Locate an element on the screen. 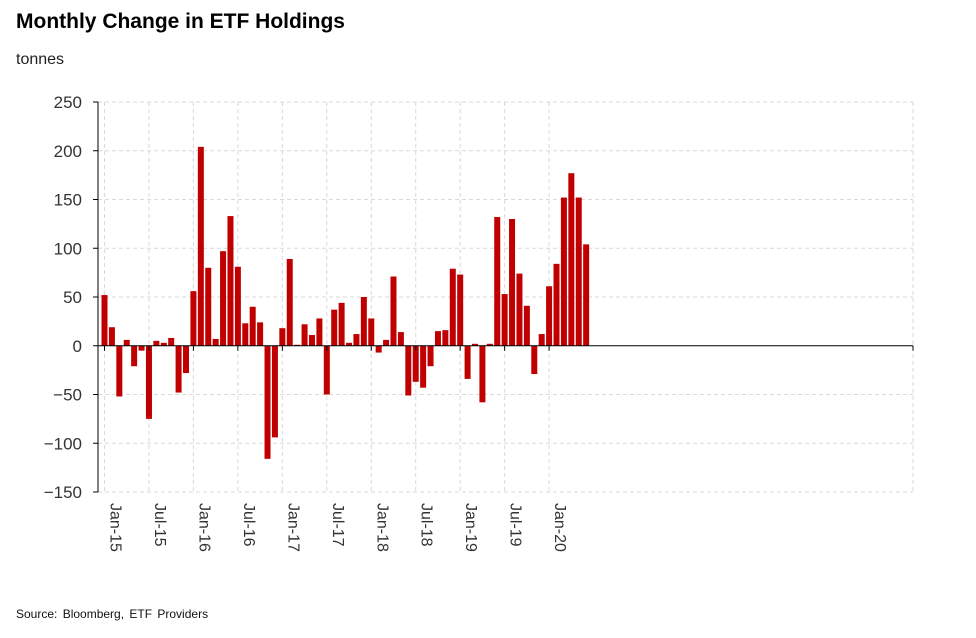 The image size is (976, 638). x-tick-label: Jan-18 is located at coordinates (381, 527).